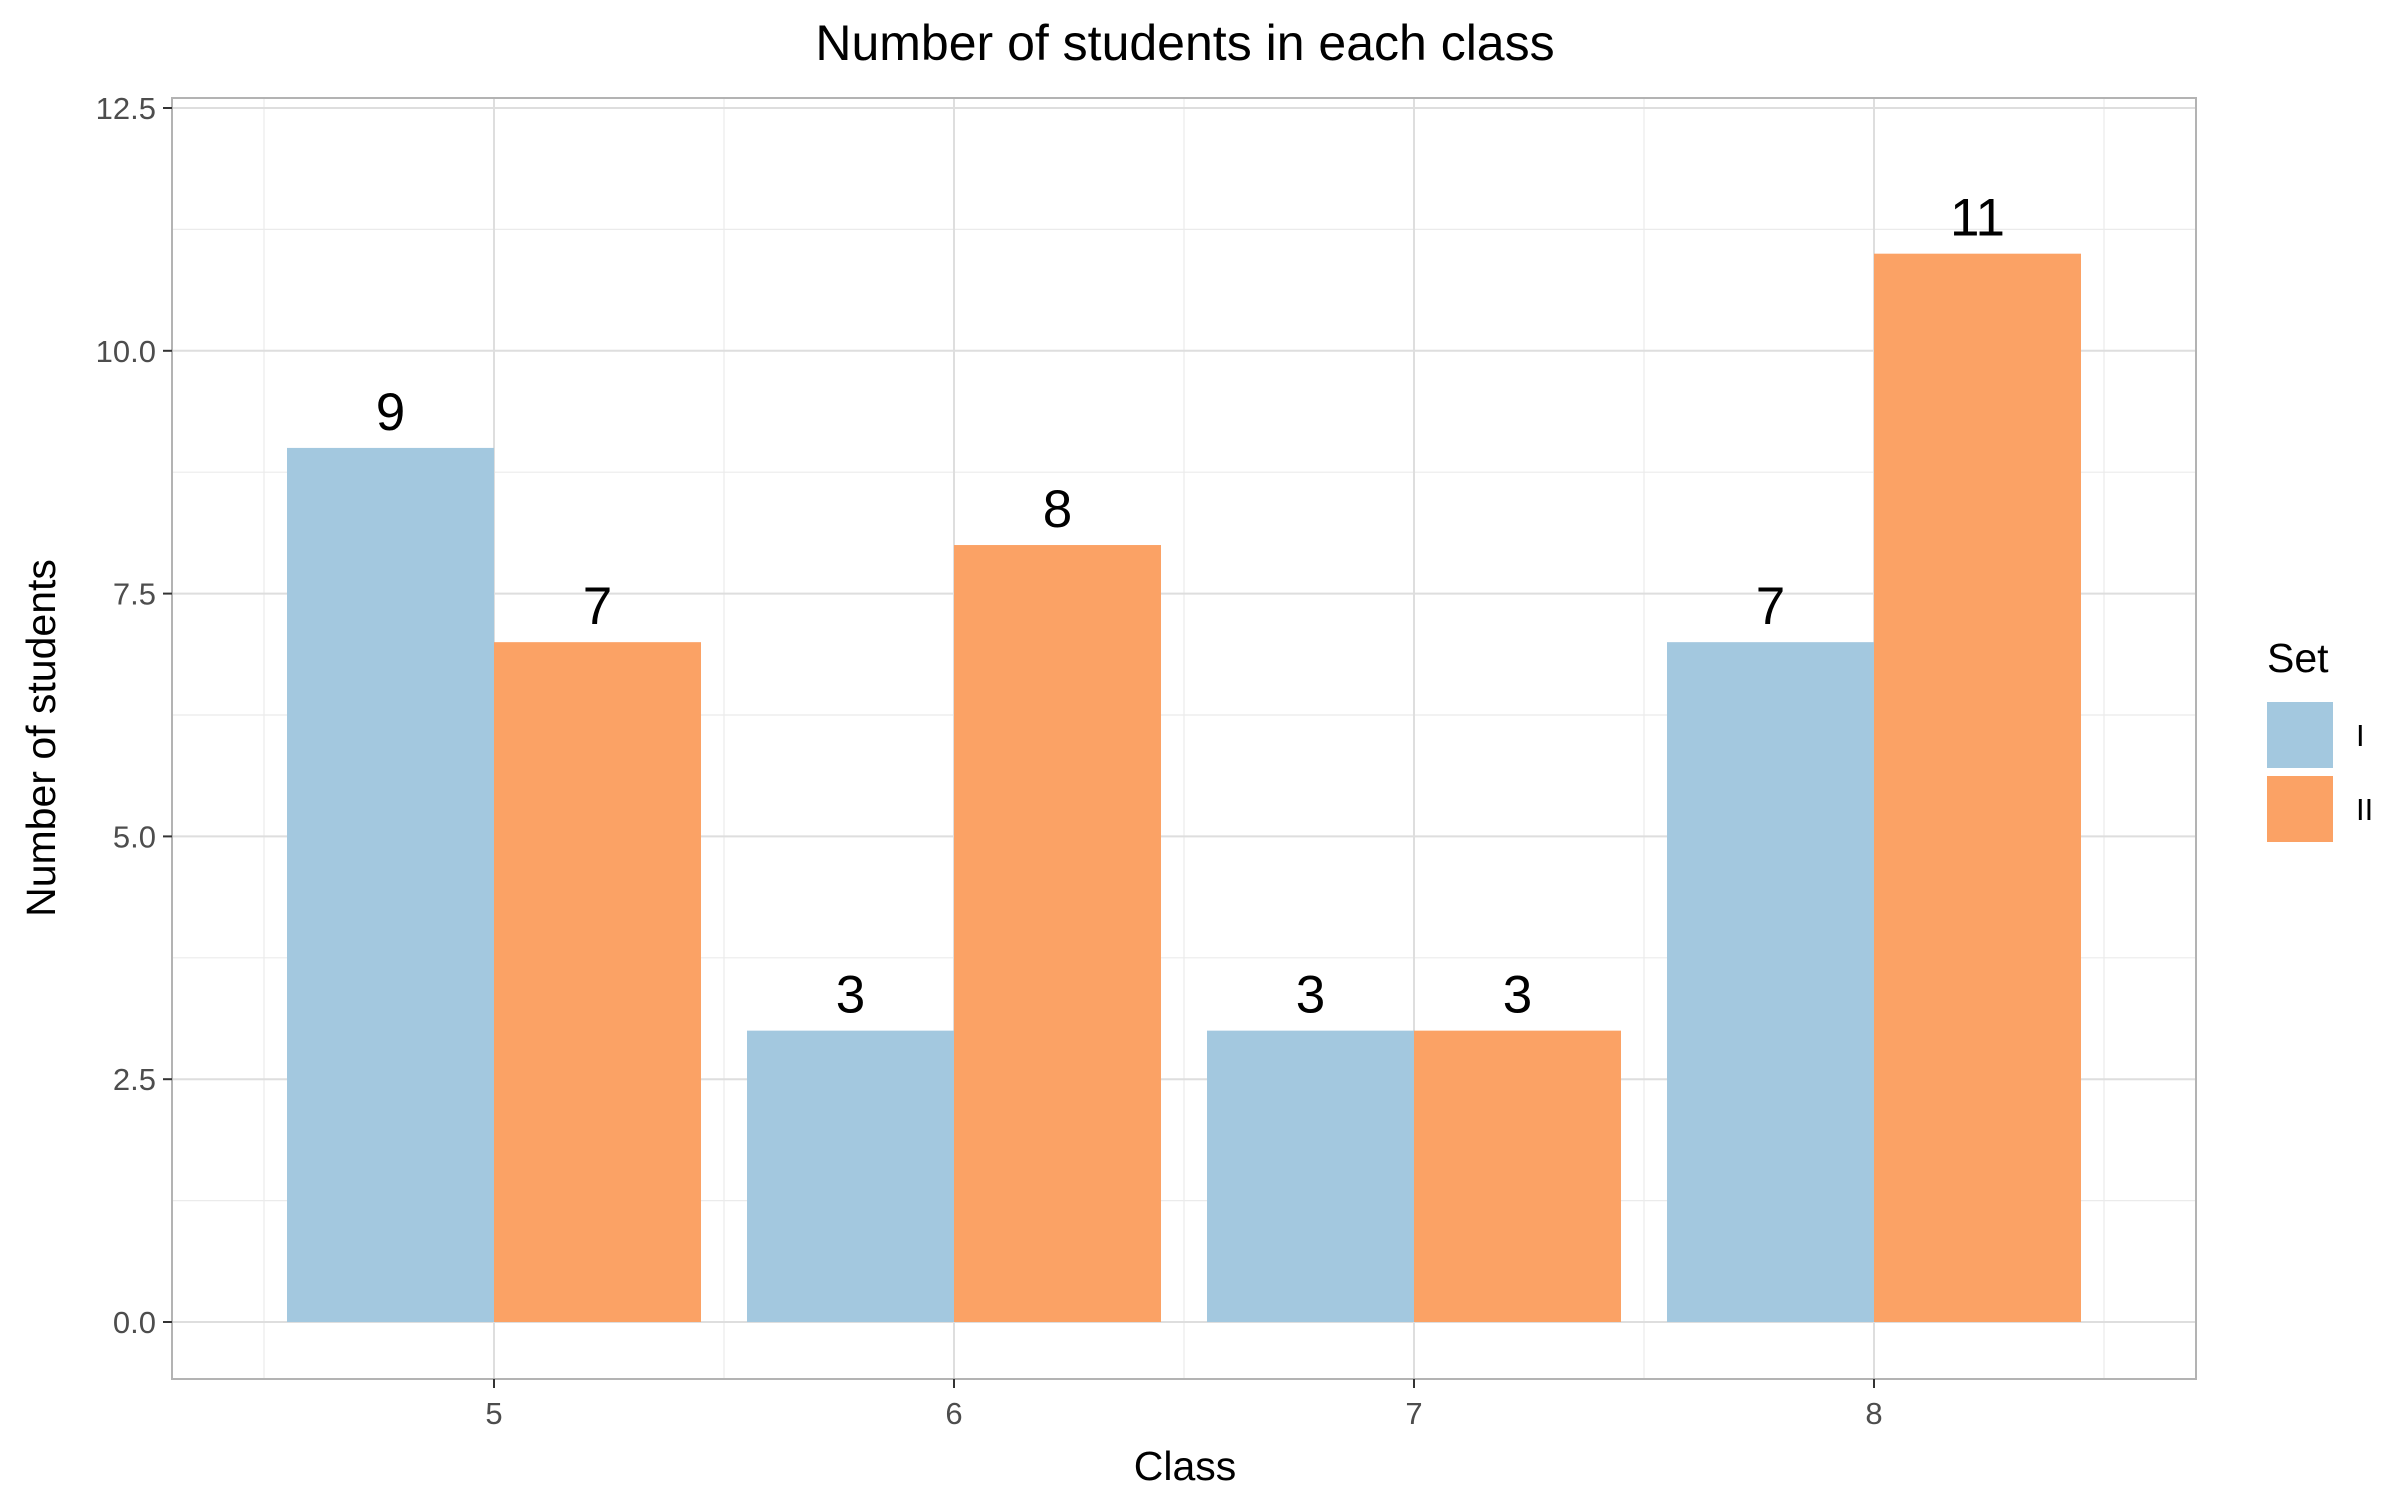 This screenshot has width=2400, height=1500. Describe the element at coordinates (493, 1413) in the screenshot. I see `x-tick-label: 5` at that location.